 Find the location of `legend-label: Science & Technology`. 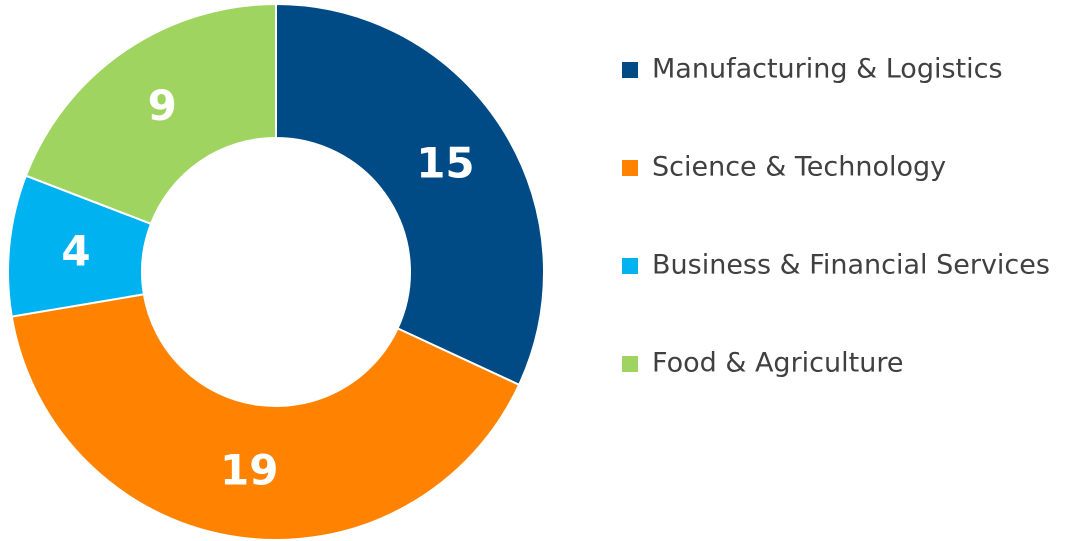

legend-label: Science & Technology is located at coordinates (799, 167).